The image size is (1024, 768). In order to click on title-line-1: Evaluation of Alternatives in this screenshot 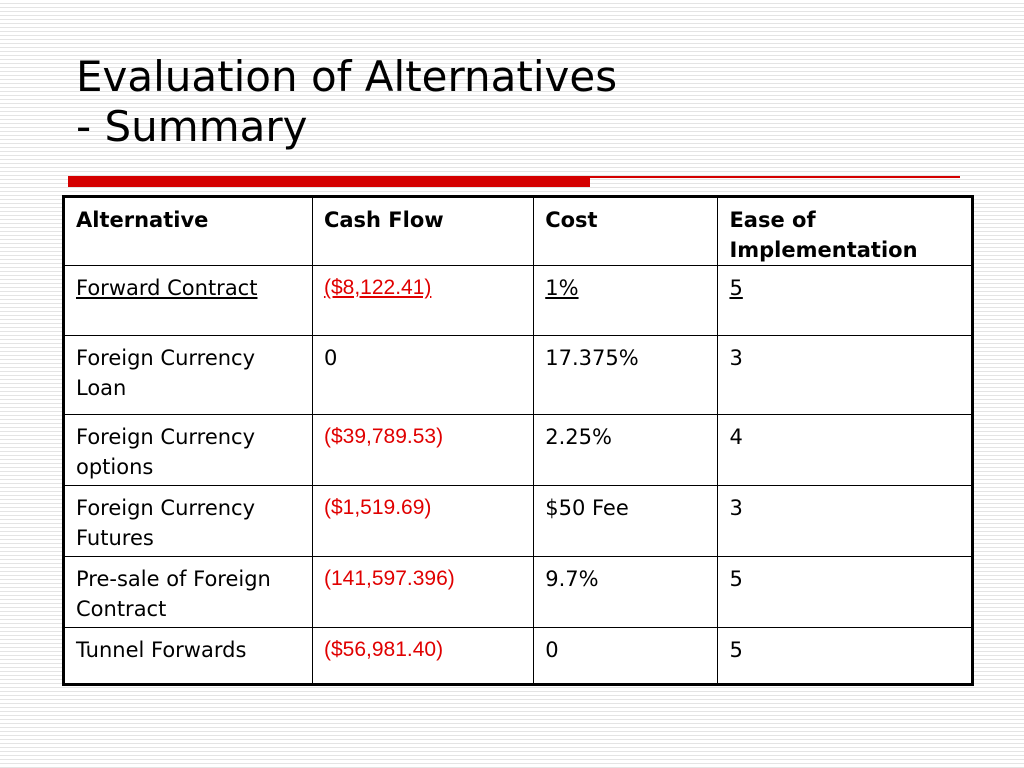, I will do `click(347, 76)`.